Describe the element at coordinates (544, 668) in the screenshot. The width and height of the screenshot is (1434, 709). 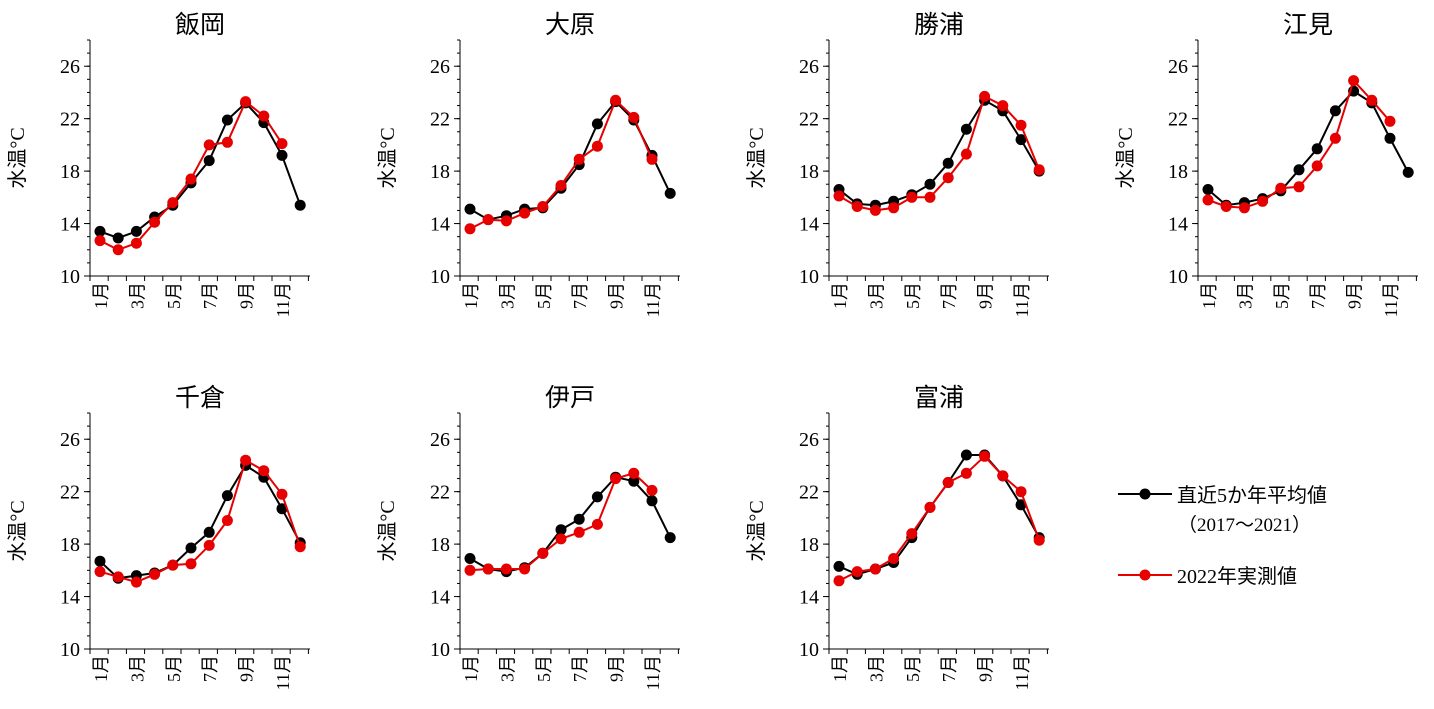
I see `x-tick-label: 5月` at that location.